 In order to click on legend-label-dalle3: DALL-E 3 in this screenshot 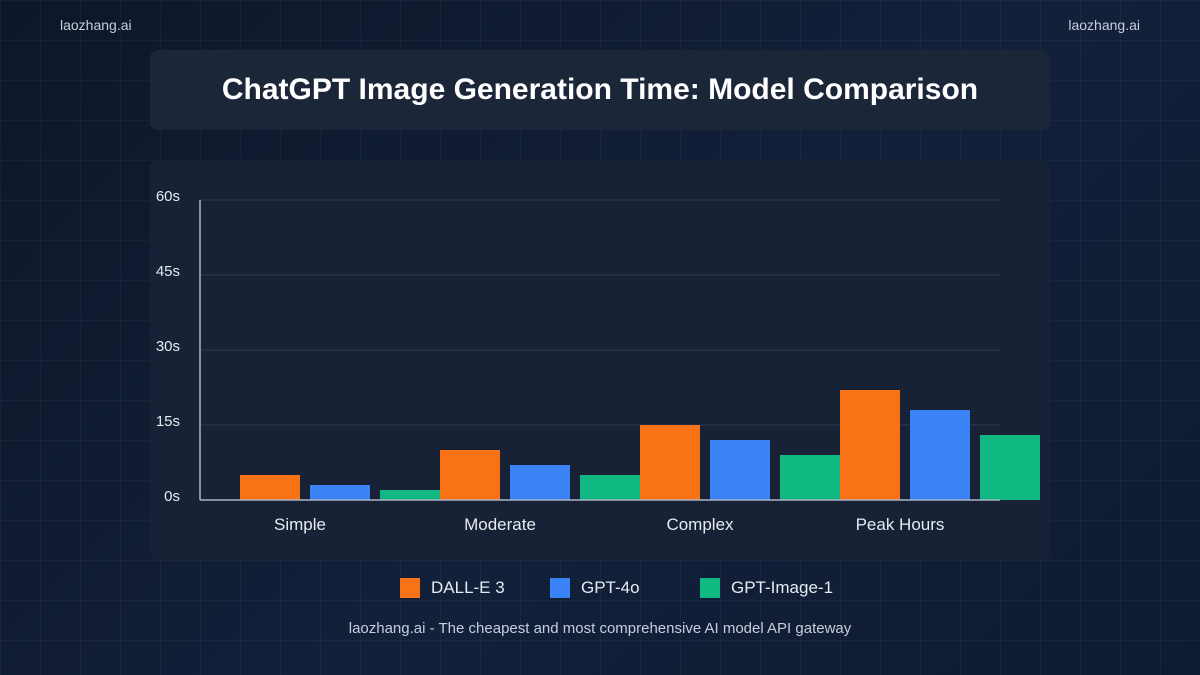, I will do `click(468, 587)`.